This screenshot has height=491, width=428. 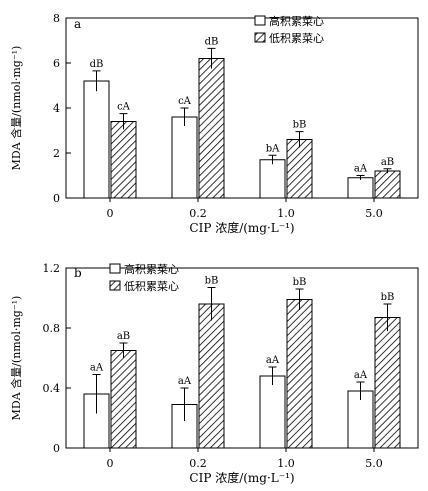 What do you see at coordinates (52, 268) in the screenshot?
I see `y-tick-label: 1.2` at bounding box center [52, 268].